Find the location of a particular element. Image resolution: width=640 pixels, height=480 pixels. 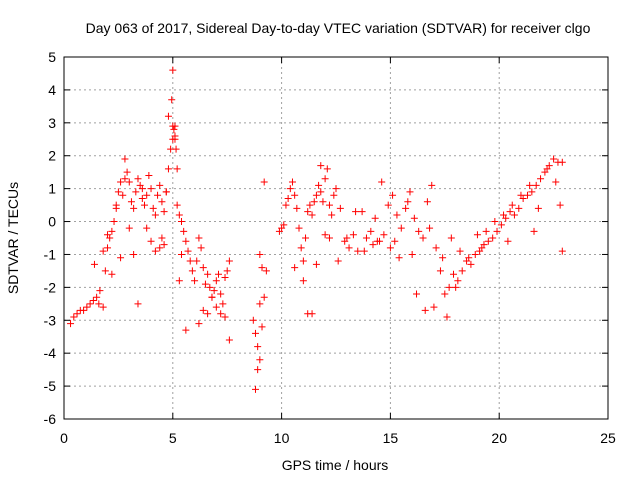

y-tick-label: 1 is located at coordinates (52, 189).